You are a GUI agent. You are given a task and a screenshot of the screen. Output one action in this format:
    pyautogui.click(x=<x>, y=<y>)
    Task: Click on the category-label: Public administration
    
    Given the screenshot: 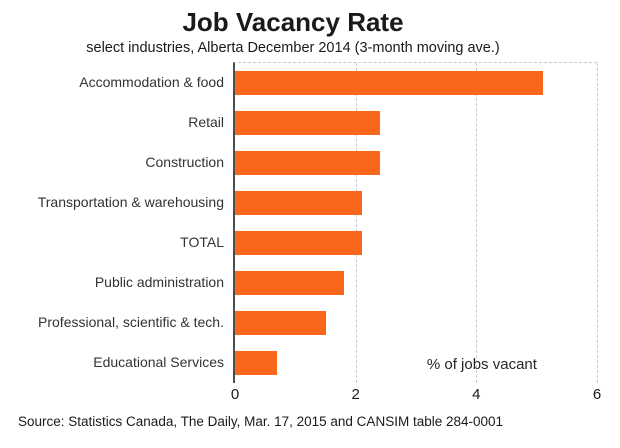 What is the action you would take?
    pyautogui.click(x=159, y=282)
    